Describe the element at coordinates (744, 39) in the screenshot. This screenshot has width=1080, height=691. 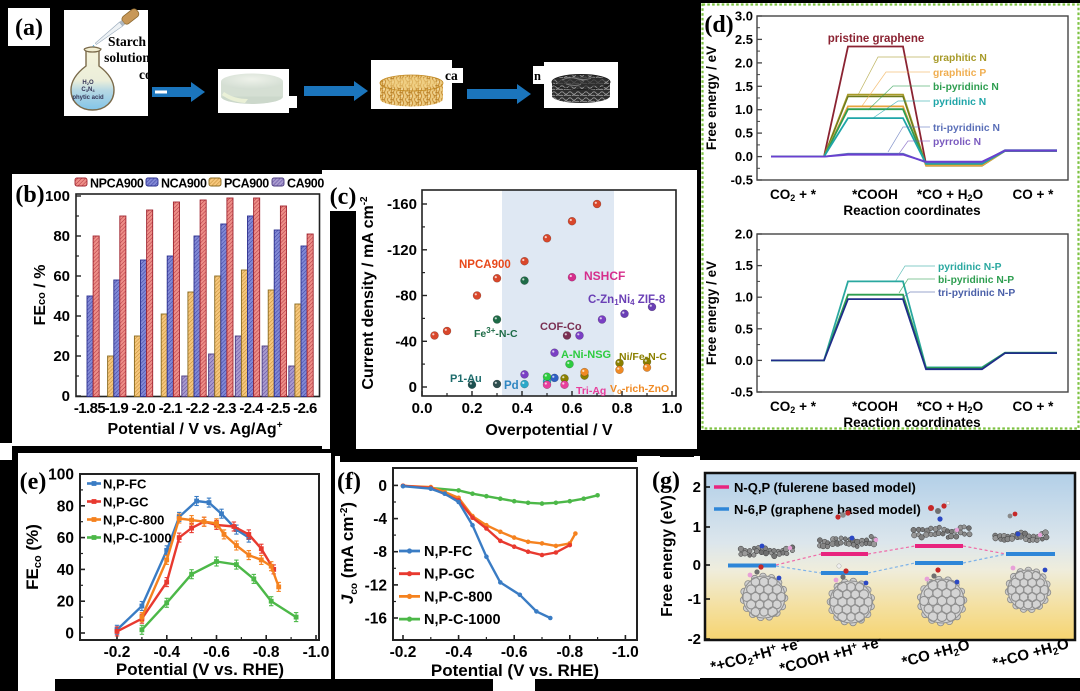
I see `svg-text: 2.5` at that location.